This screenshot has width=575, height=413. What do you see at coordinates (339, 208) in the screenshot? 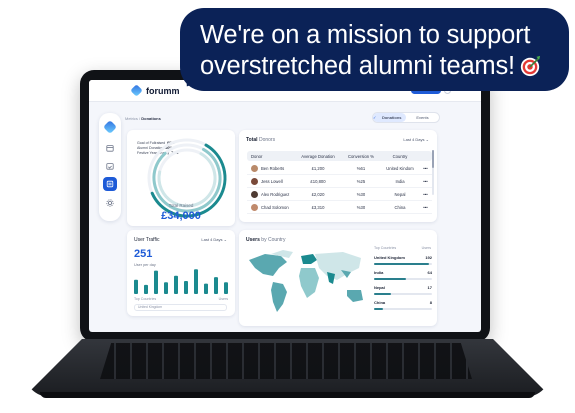
I see `table-row: Chad Solomon £3,310 %30 China •••` at bounding box center [339, 208].